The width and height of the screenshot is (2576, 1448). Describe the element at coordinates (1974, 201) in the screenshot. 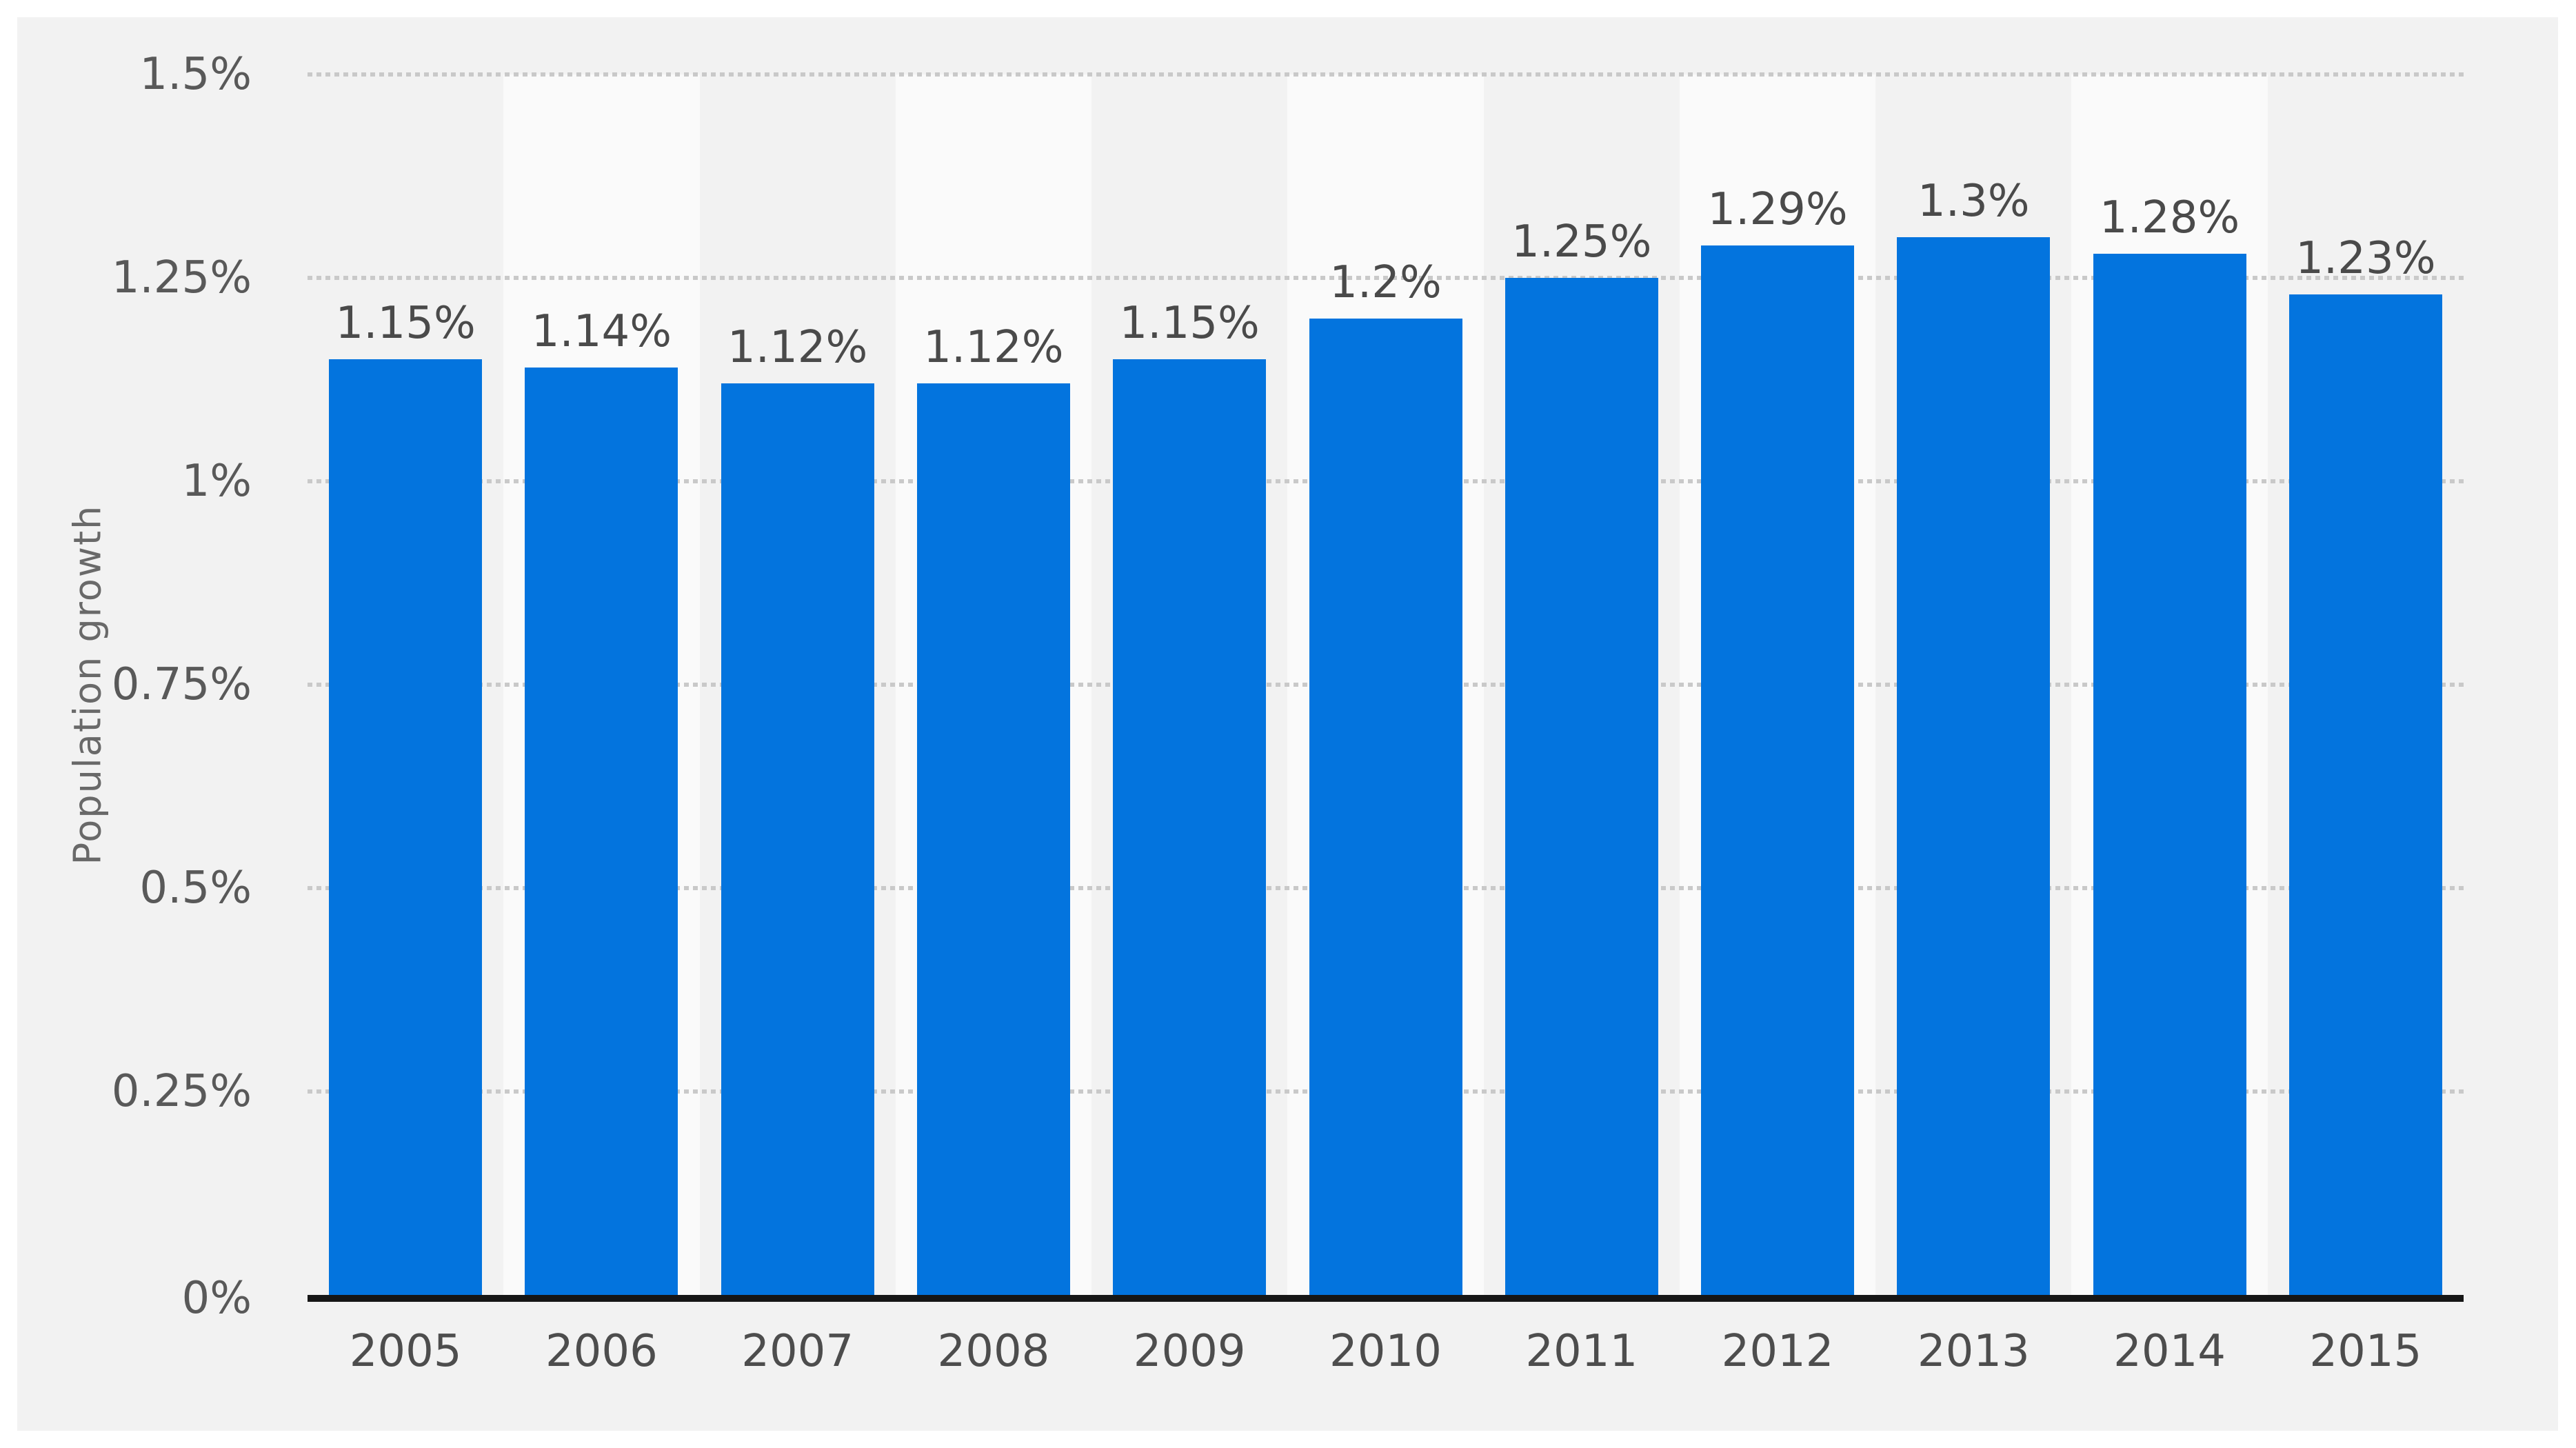

I see `bar-value-label-2013: 1.3%` at that location.